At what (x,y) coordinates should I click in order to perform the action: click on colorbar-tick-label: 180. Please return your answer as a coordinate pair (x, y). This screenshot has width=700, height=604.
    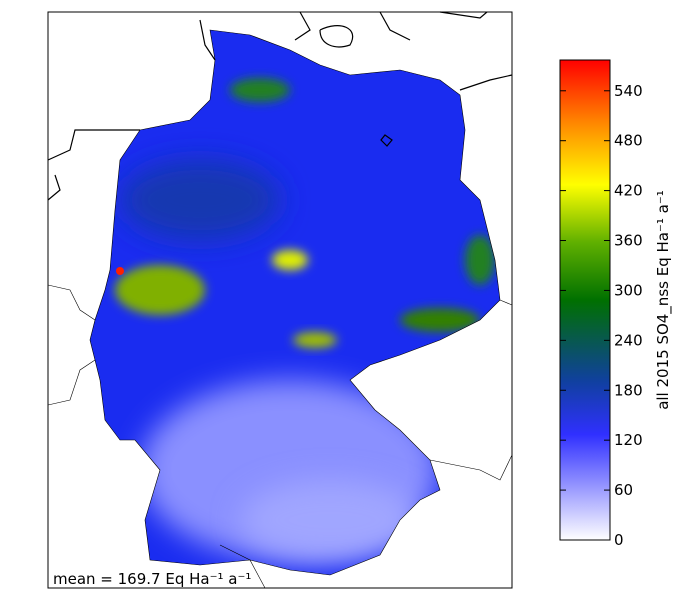
    Looking at the image, I should click on (628, 390).